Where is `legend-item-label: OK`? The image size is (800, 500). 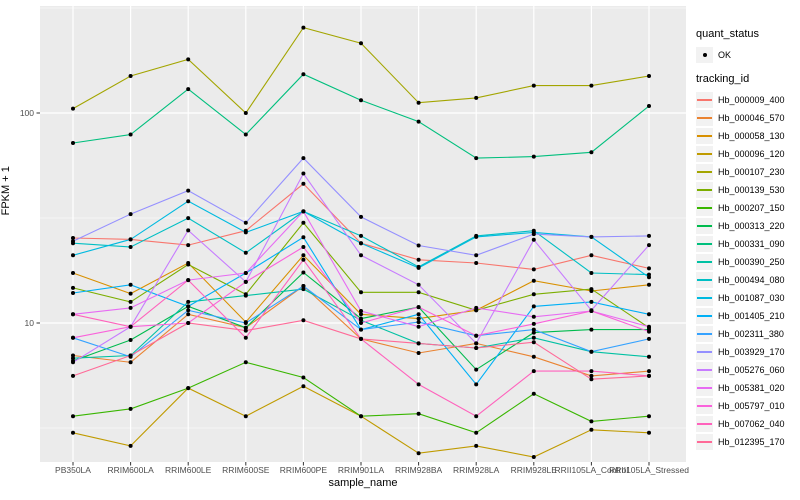
legend-item-label: OK is located at coordinates (725, 54).